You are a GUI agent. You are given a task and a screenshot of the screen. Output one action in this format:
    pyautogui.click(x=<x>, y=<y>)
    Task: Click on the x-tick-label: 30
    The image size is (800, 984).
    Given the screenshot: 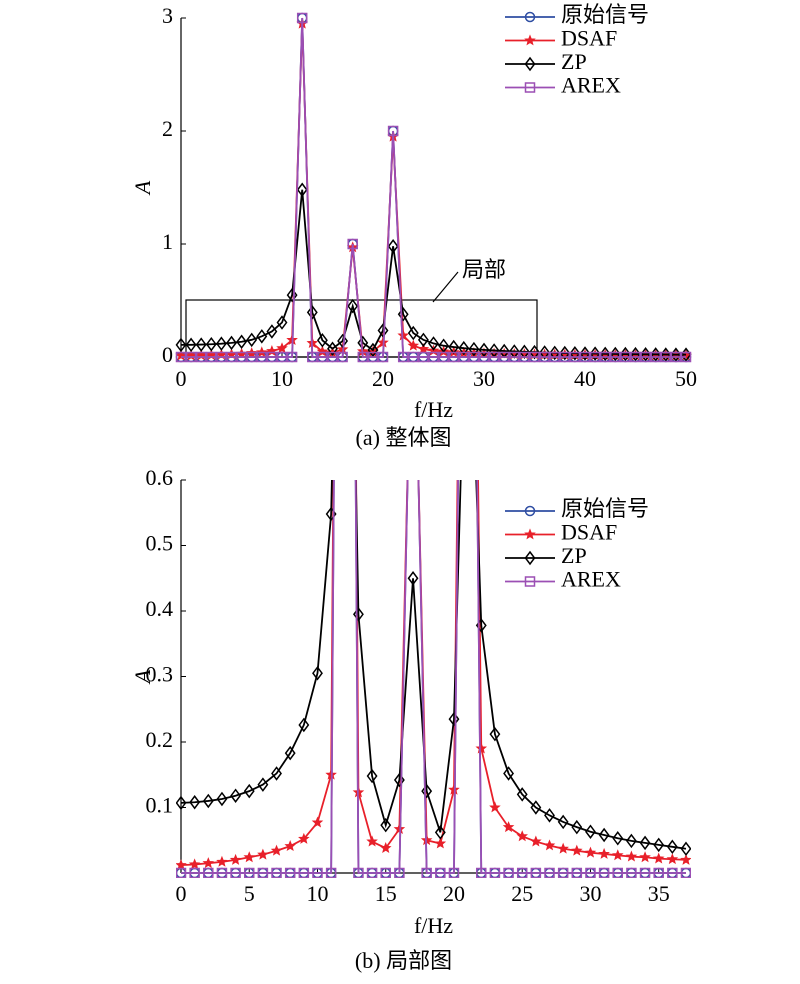 What is the action you would take?
    pyautogui.click(x=590, y=893)
    